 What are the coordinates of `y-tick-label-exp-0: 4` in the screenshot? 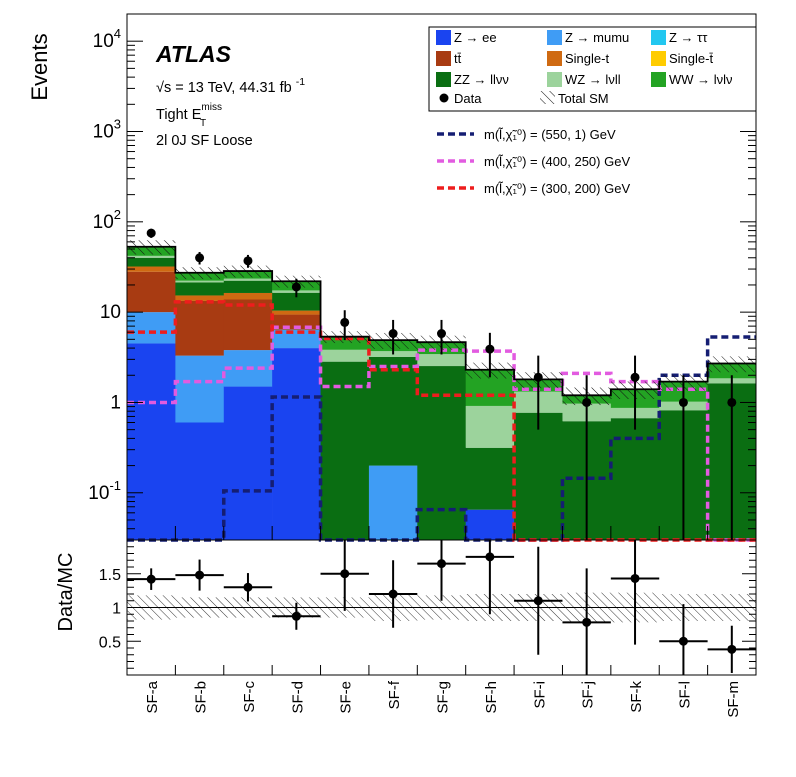 It's located at (117, 33).